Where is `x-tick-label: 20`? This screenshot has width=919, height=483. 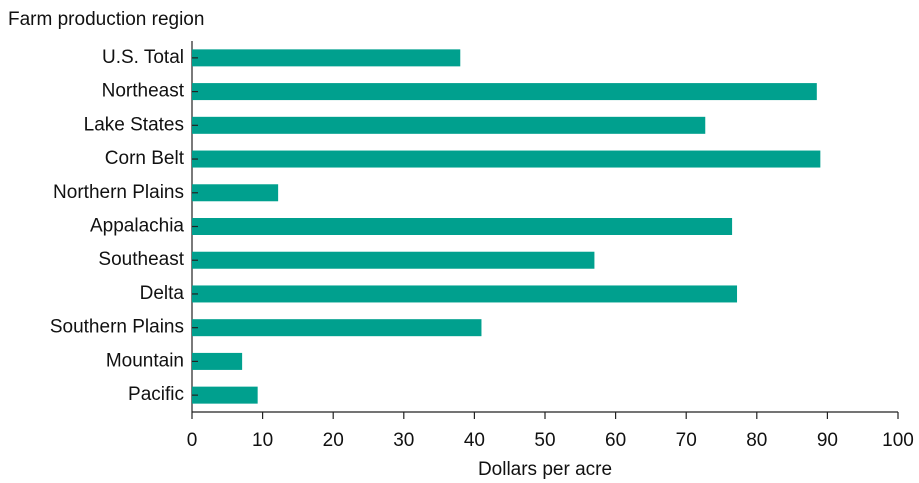 x-tick-label: 20 is located at coordinates (333, 440).